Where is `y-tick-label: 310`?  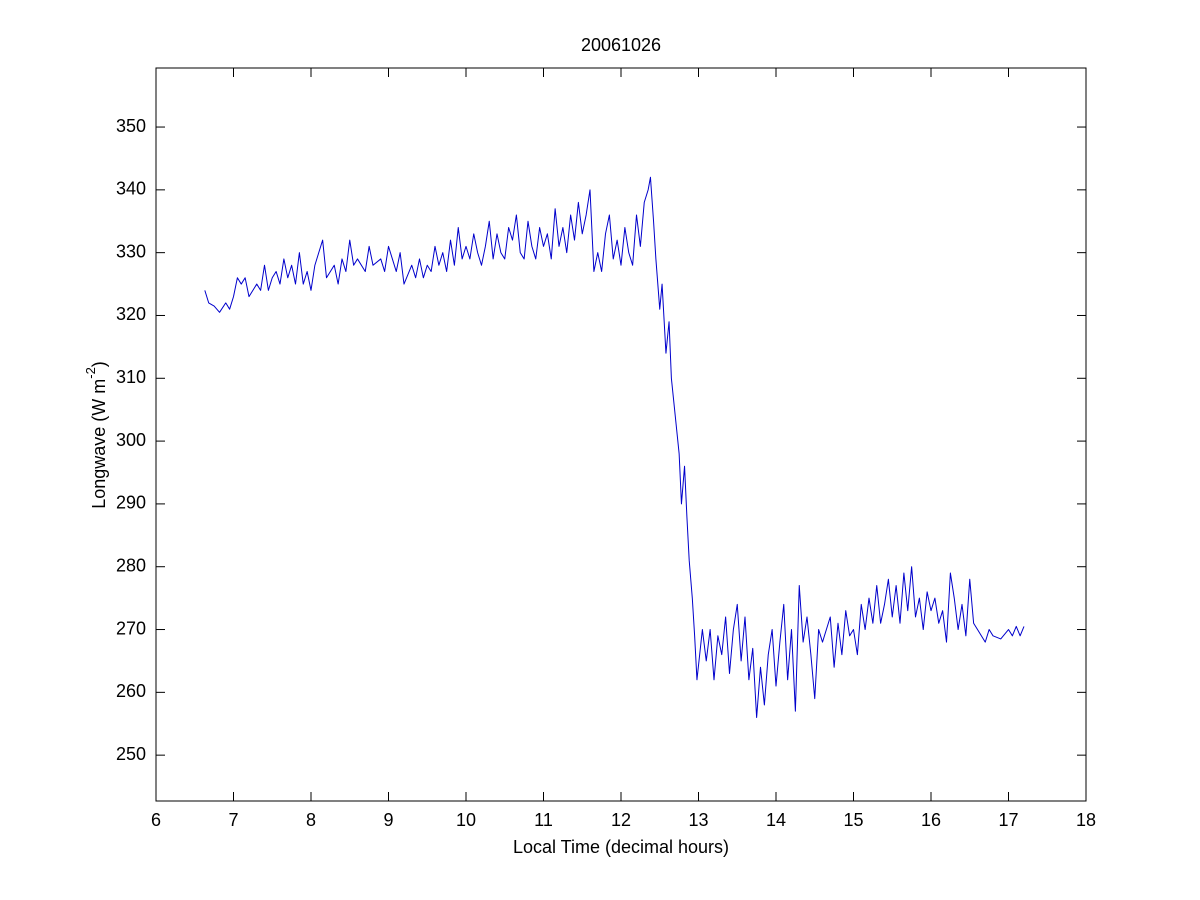 y-tick-label: 310 is located at coordinates (131, 377).